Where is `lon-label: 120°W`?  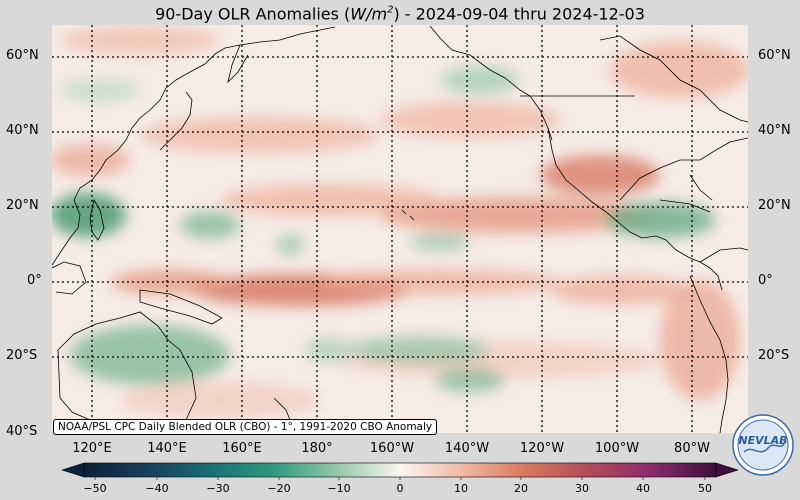
lon-label: 120°W is located at coordinates (542, 448).